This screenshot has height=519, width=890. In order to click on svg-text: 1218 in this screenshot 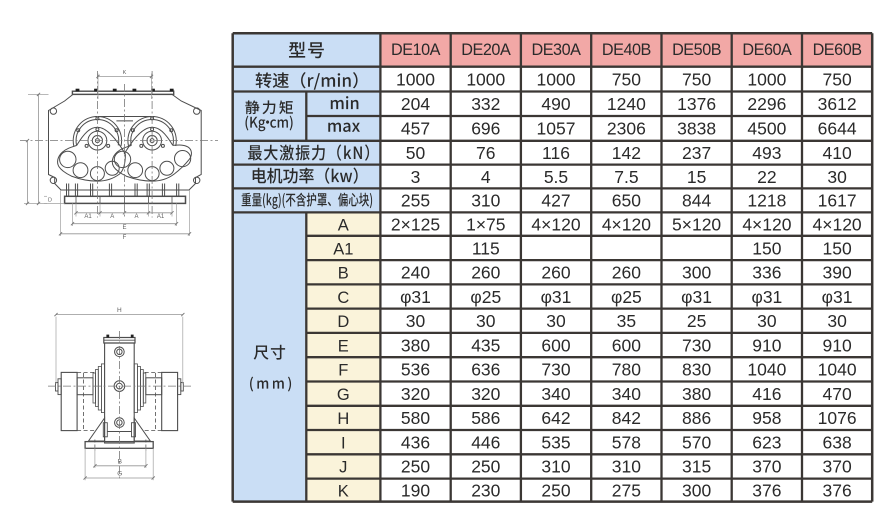, I will do `click(766, 201)`.